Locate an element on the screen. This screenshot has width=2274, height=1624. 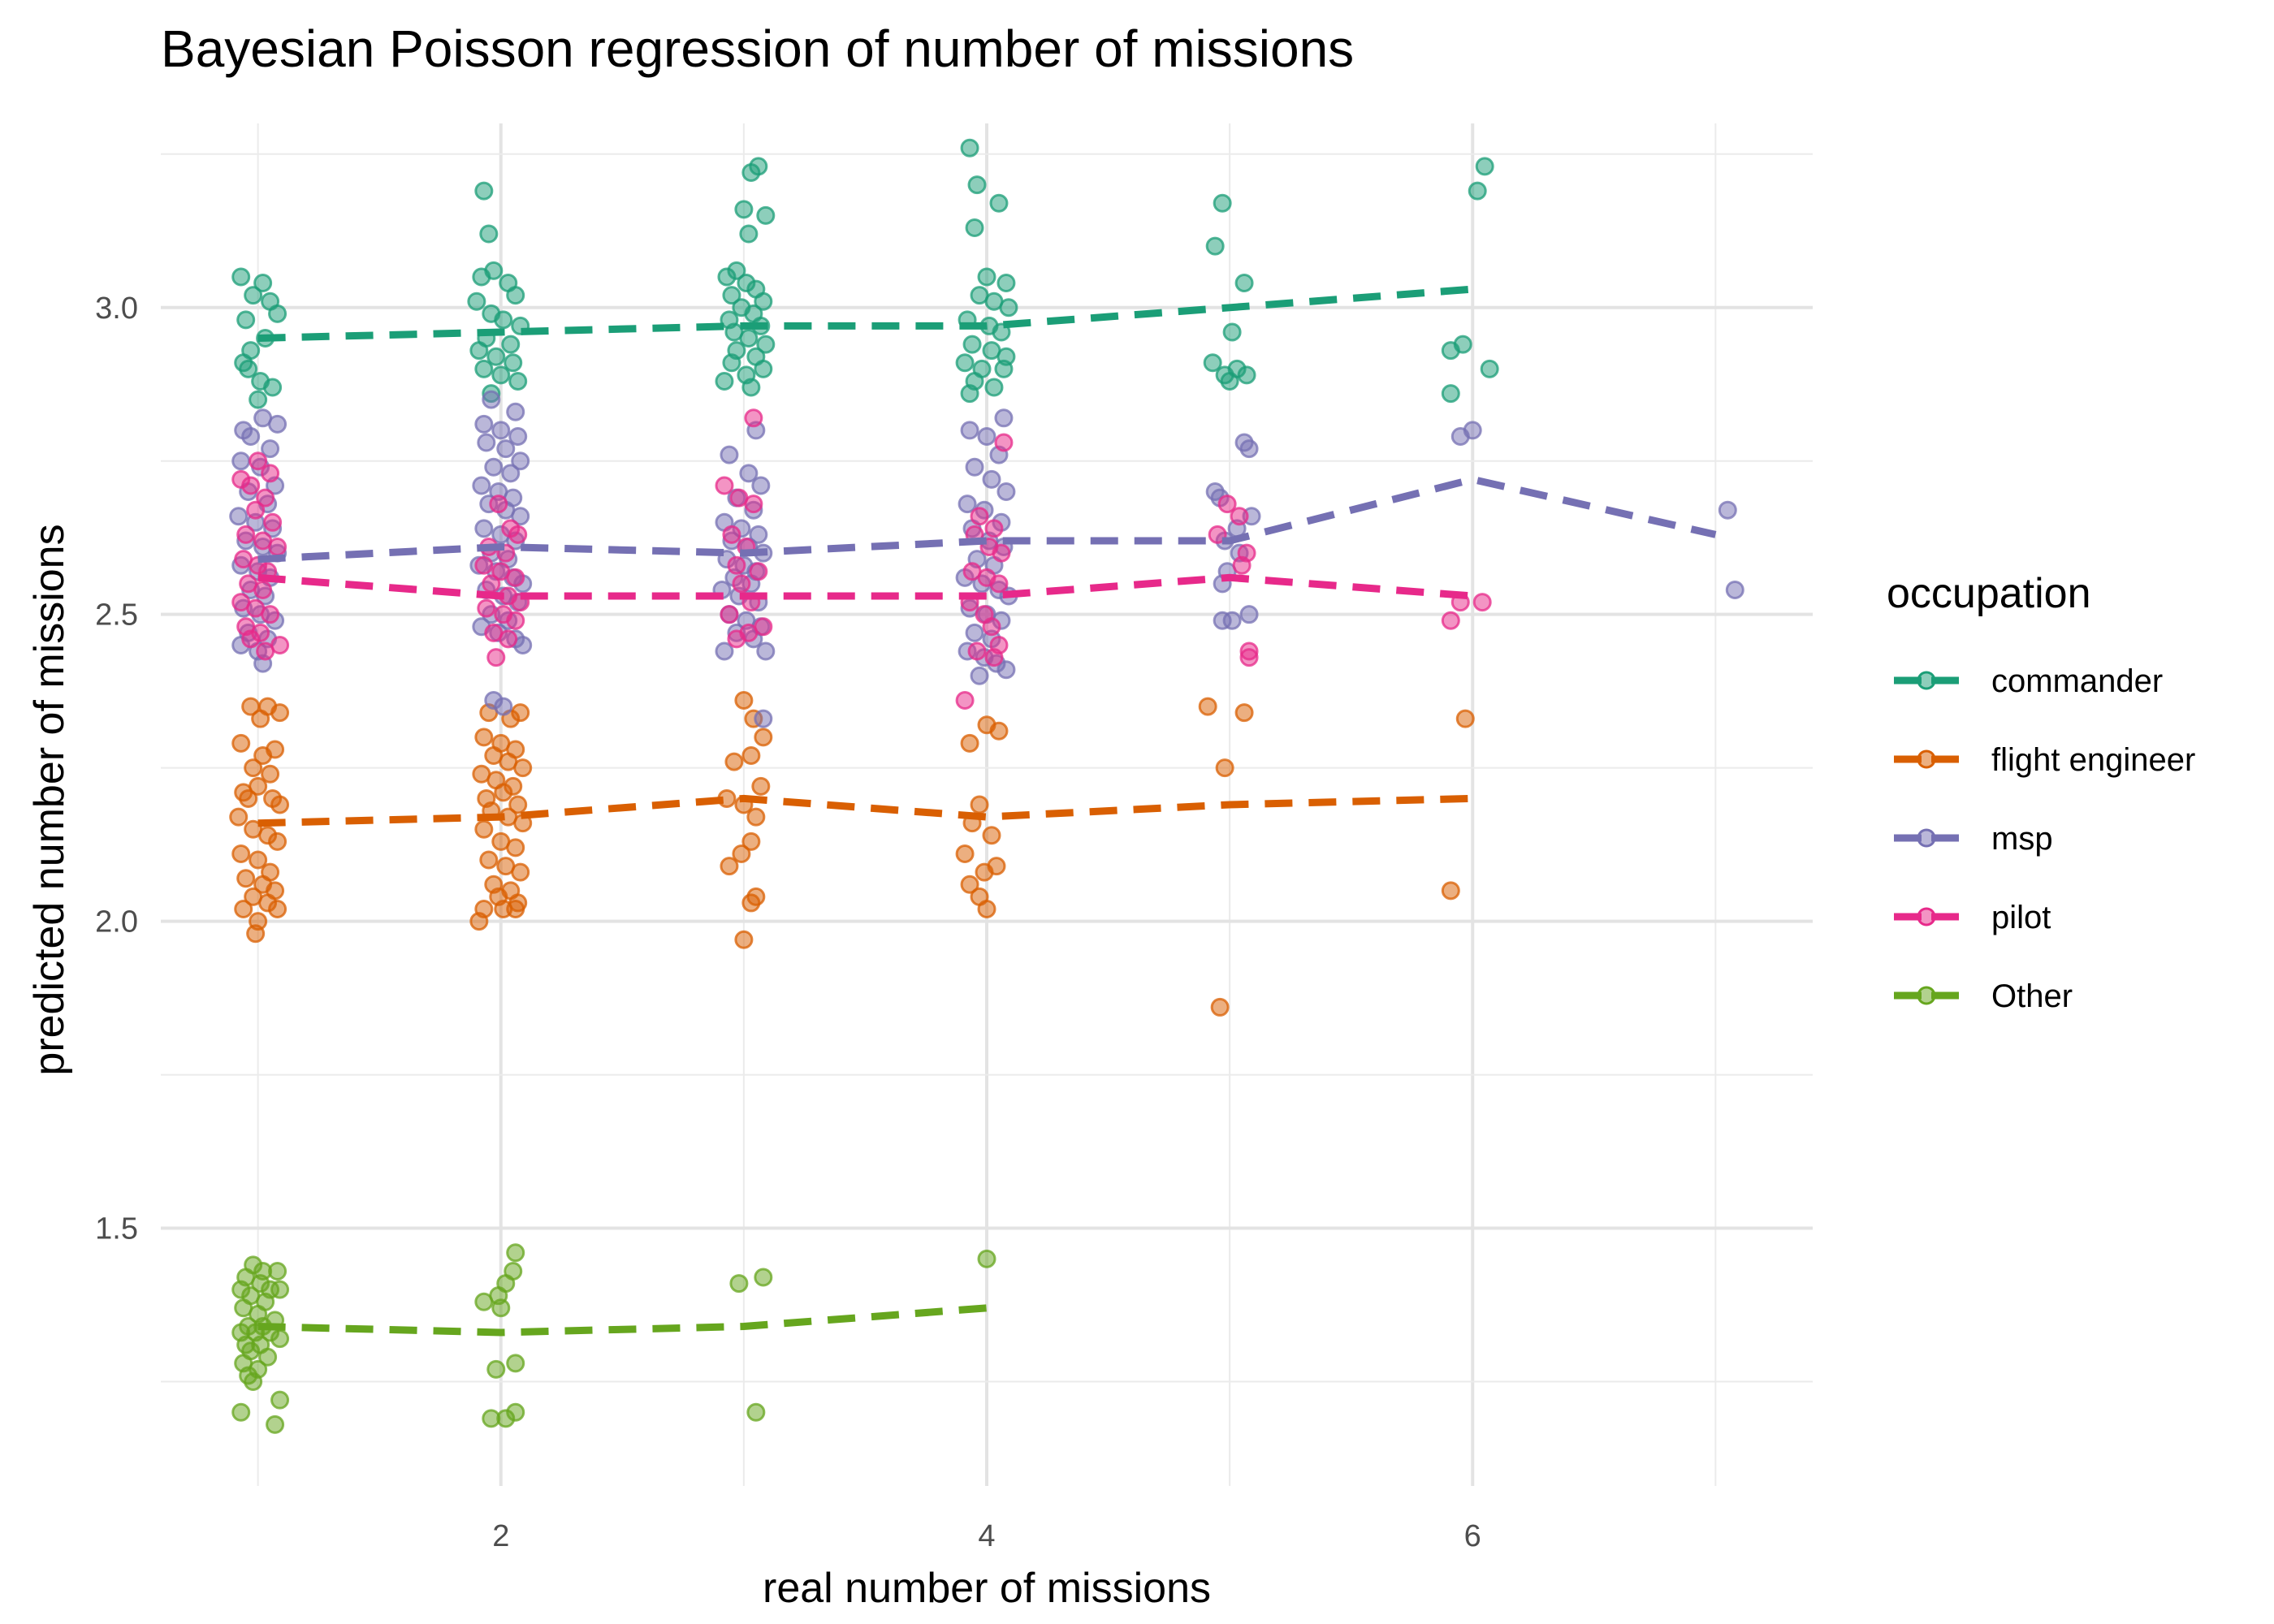
x-axis-ticks: 2 4 6 is located at coordinates (987, 1536).